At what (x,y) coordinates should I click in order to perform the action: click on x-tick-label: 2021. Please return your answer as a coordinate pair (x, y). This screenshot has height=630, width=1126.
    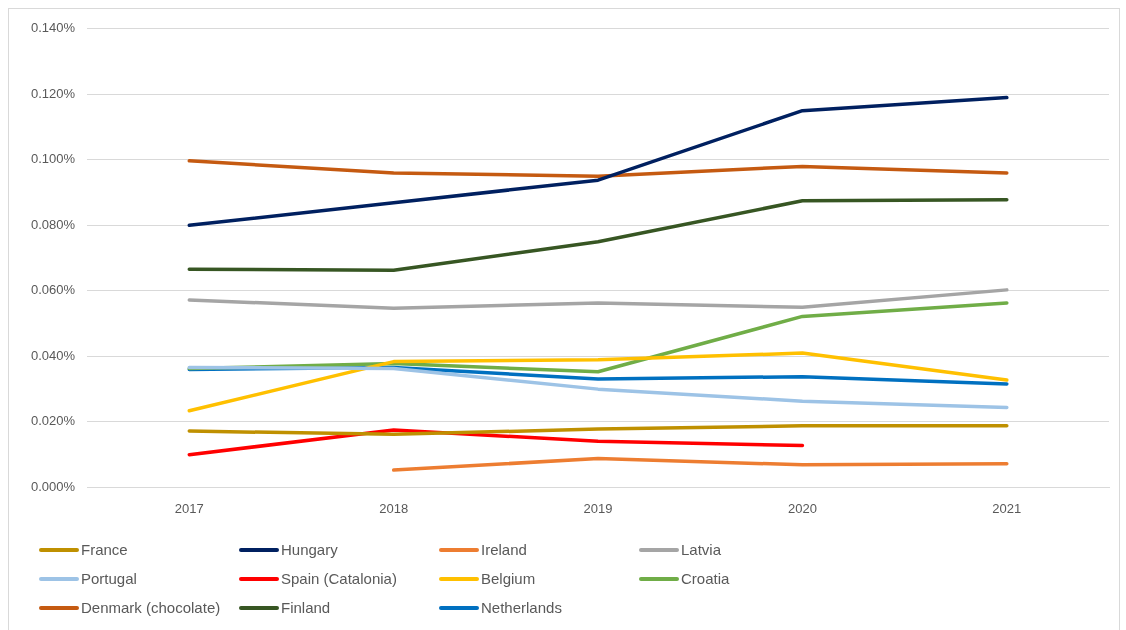
    Looking at the image, I should click on (1007, 508).